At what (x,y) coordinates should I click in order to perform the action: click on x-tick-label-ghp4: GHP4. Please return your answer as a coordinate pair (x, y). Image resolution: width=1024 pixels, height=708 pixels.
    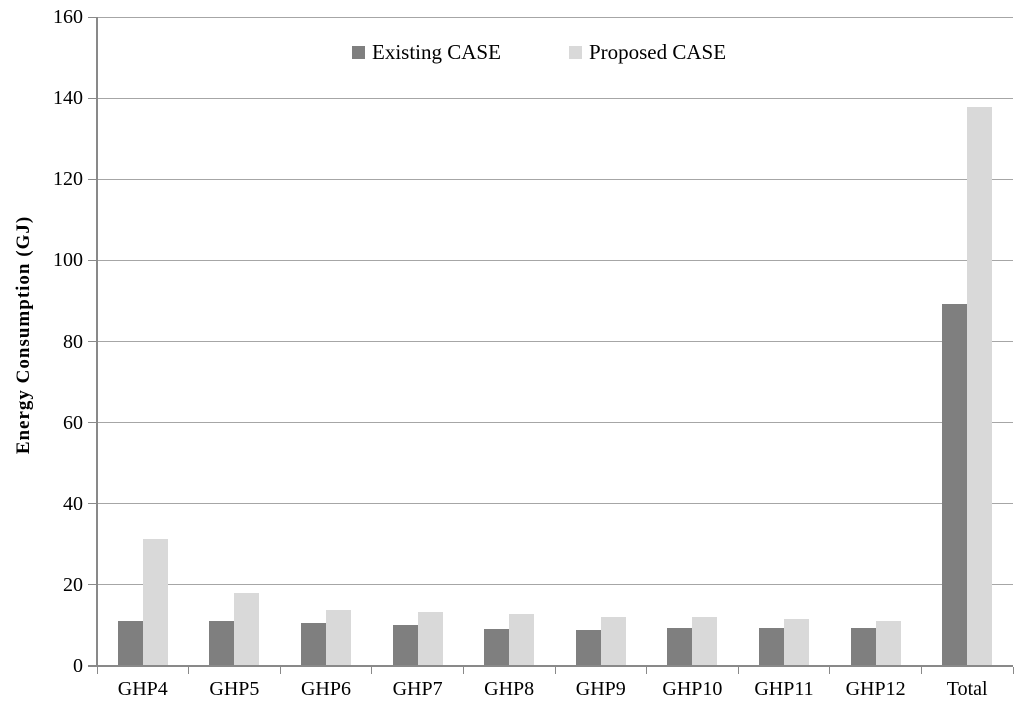
    Looking at the image, I should click on (142, 689).